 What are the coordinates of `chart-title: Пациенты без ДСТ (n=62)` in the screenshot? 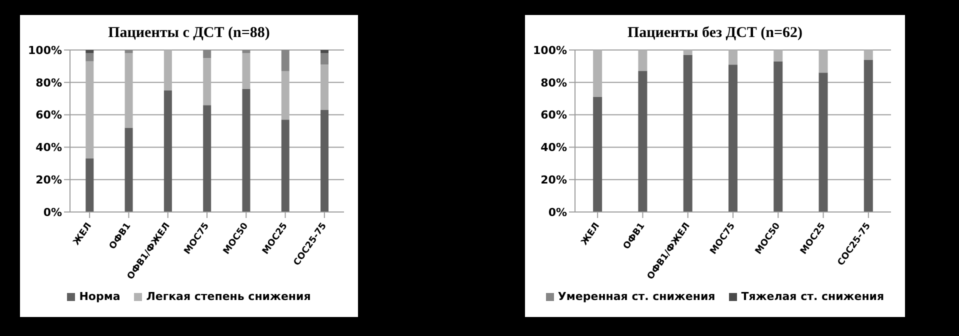 It's located at (715, 33).